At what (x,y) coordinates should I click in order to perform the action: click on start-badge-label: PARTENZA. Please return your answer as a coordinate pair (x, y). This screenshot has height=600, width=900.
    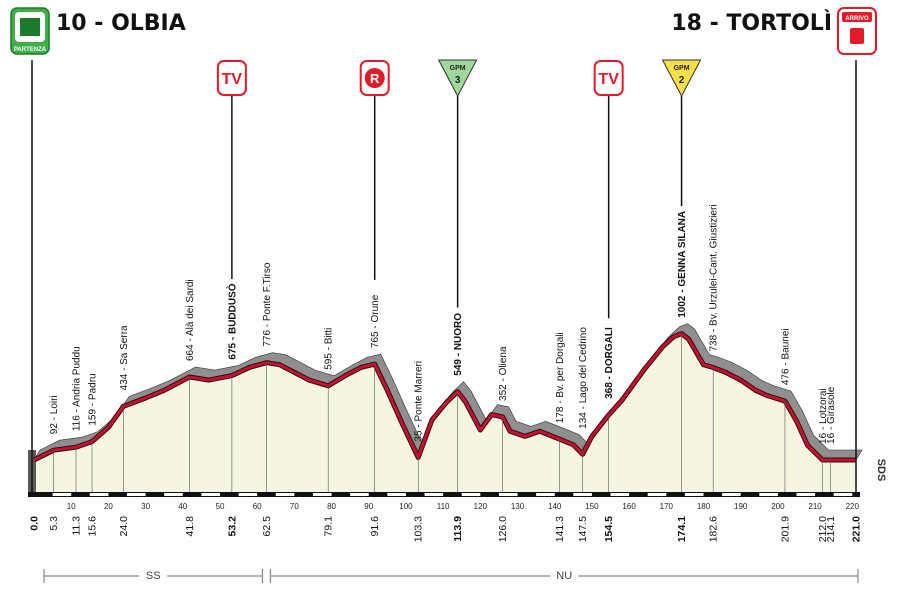
    Looking at the image, I should click on (30, 50).